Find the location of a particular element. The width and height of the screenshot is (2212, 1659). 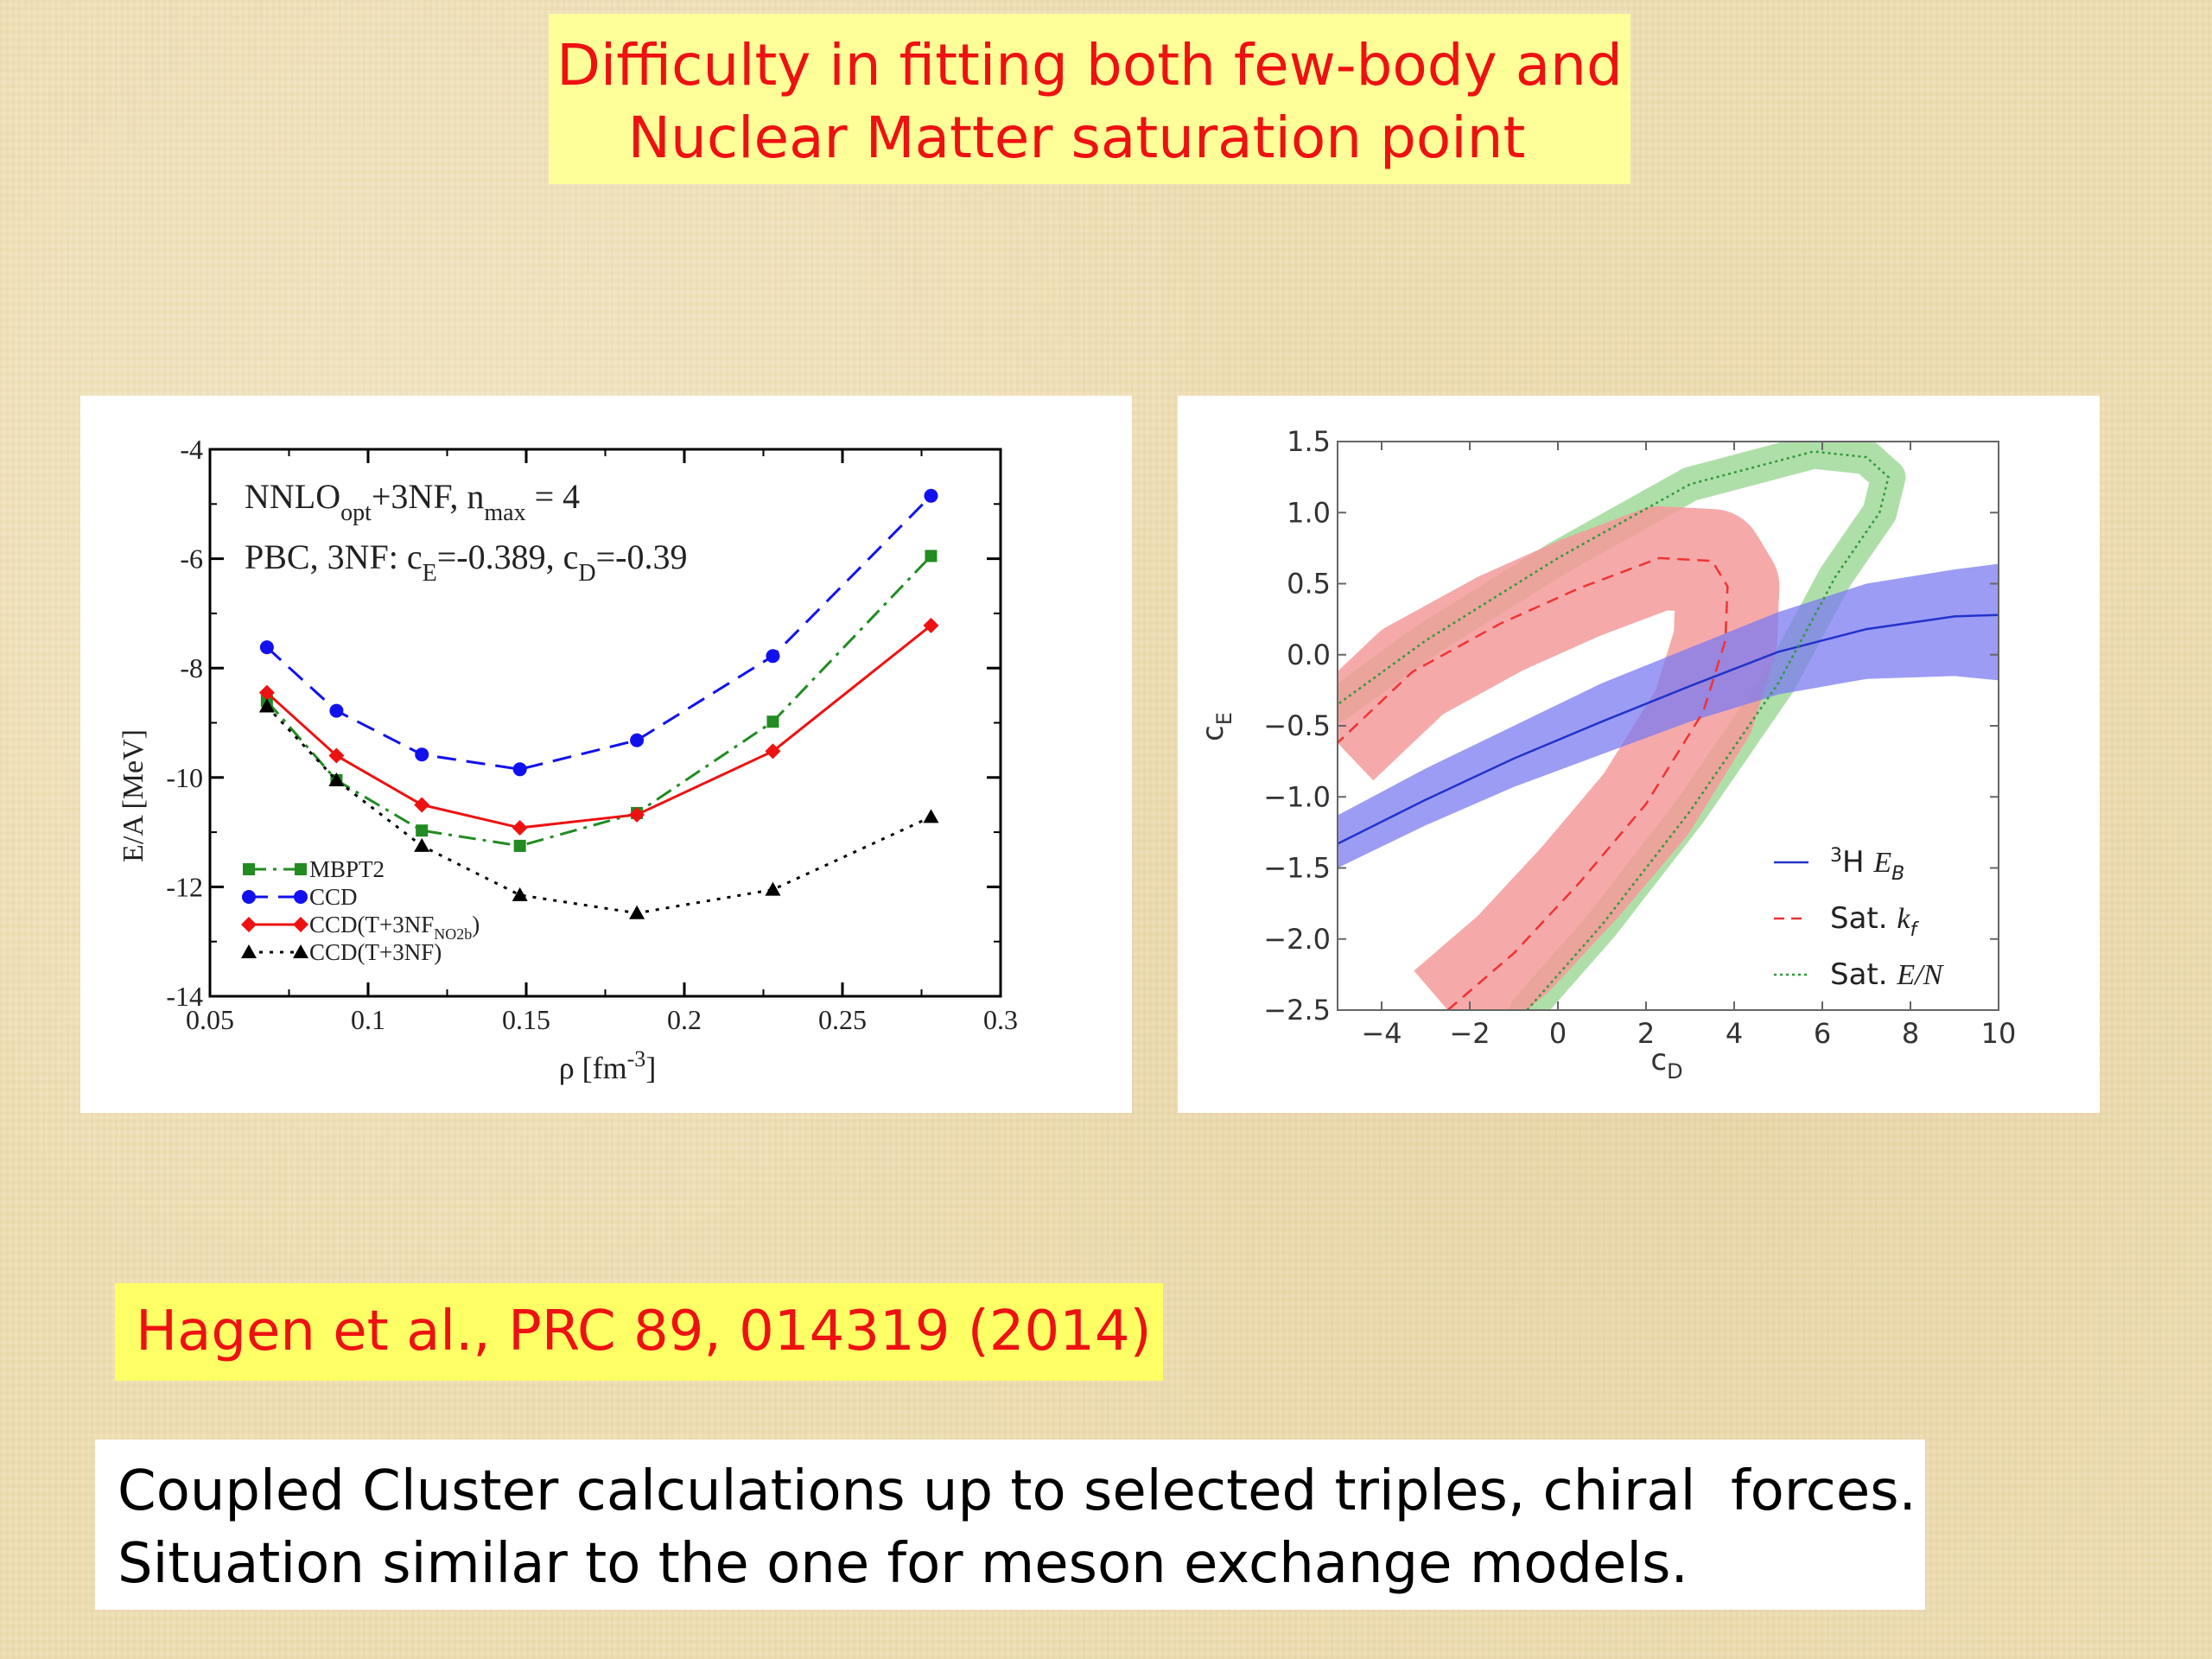

x-tick-label: 0.05 is located at coordinates (210, 1019).